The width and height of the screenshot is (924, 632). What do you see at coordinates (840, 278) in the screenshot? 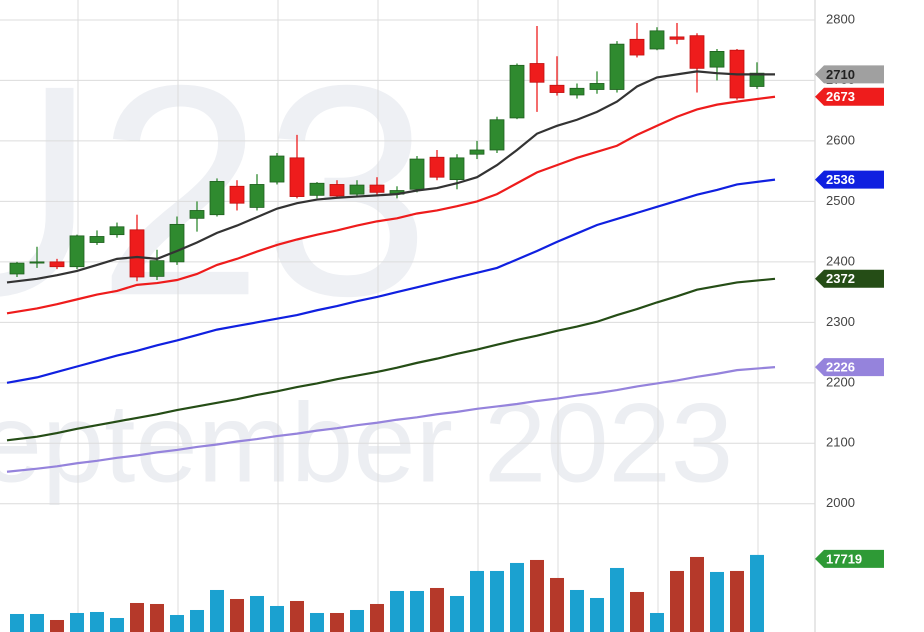
I see `ma-tag: 2372` at bounding box center [840, 278].